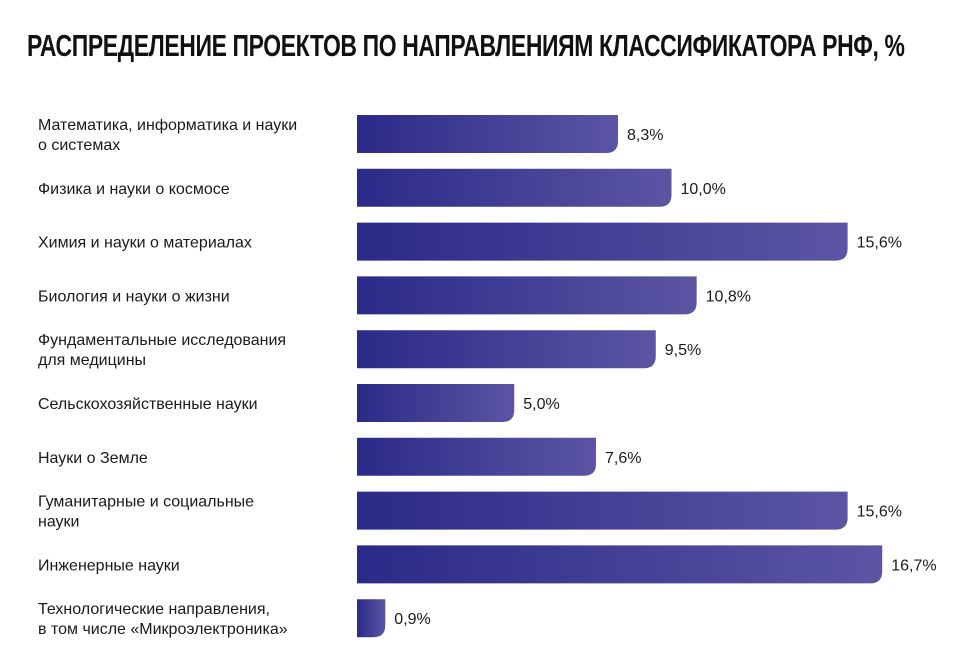 The width and height of the screenshot is (974, 666). I want to click on category-label: Науки о Земле, so click(93, 458).